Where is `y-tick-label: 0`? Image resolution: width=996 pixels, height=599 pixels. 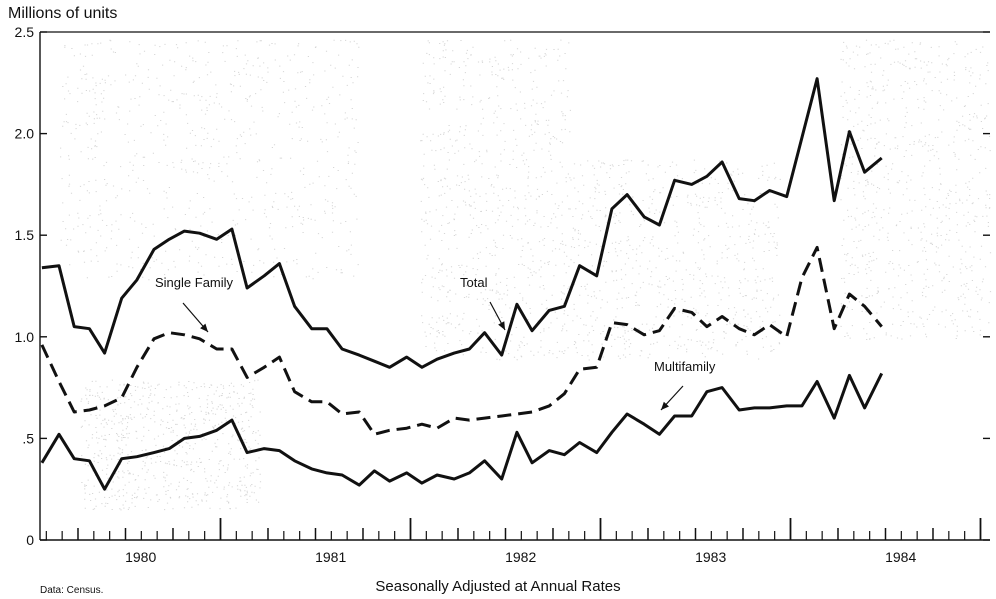 y-tick-label: 0 is located at coordinates (30, 540).